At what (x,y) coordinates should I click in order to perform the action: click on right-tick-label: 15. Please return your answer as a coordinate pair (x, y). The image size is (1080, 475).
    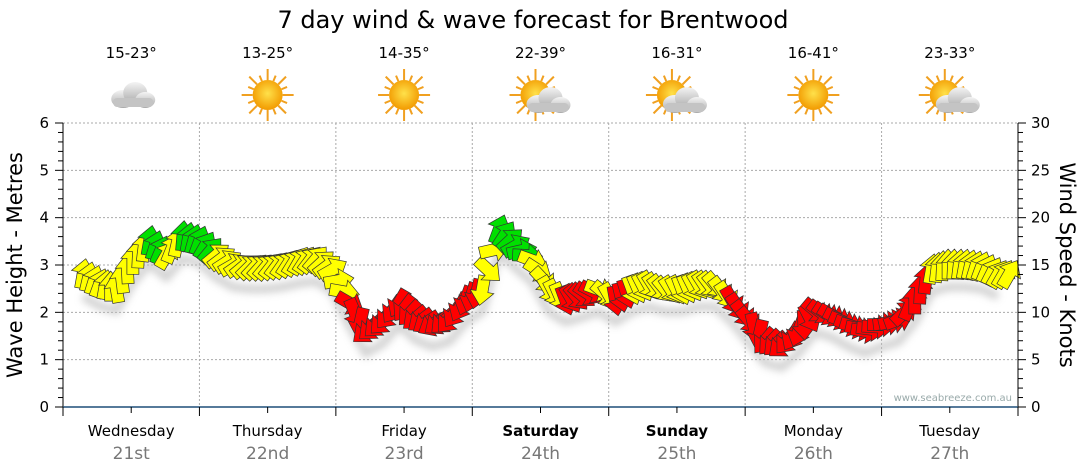
    Looking at the image, I should click on (1040, 265).